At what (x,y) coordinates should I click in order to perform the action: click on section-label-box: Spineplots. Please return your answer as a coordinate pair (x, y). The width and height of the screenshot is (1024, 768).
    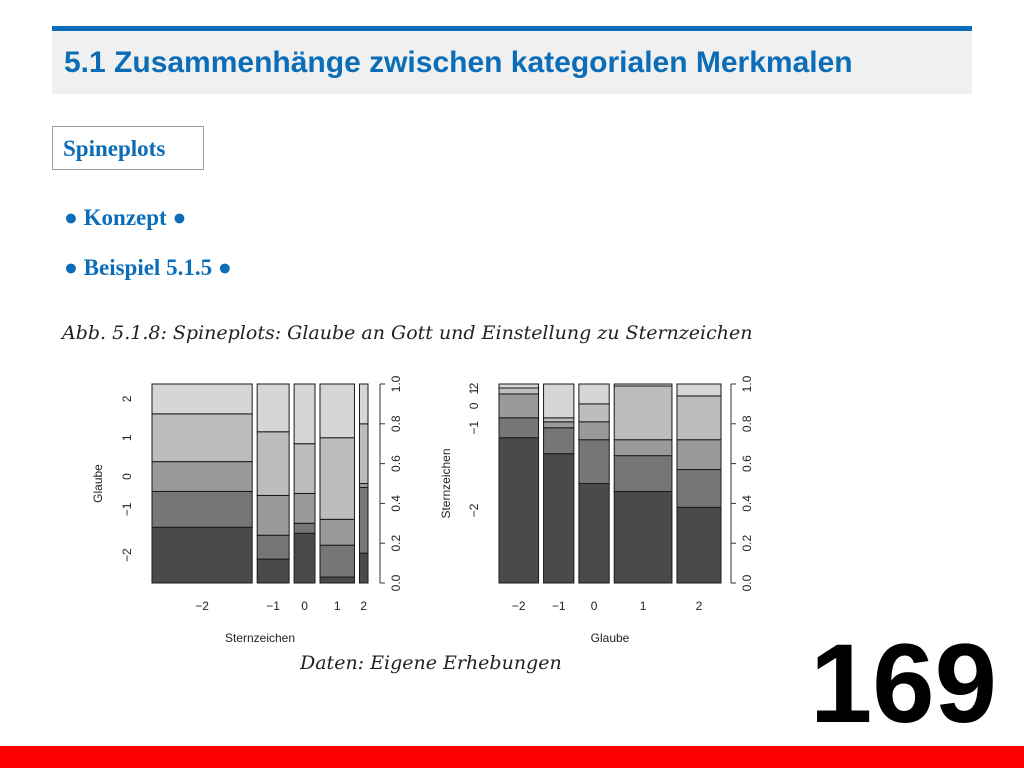
    Looking at the image, I should click on (128, 148).